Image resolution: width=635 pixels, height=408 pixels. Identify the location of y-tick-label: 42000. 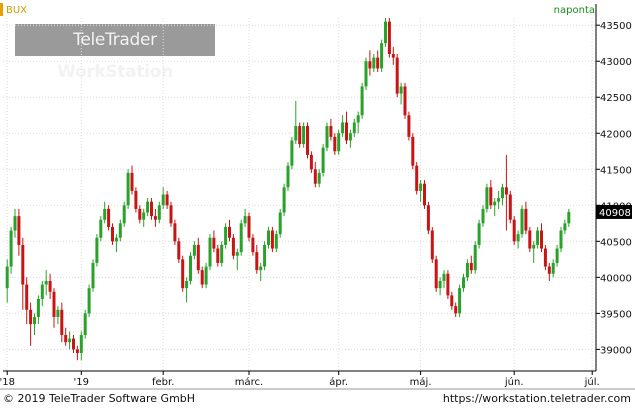
(616, 134).